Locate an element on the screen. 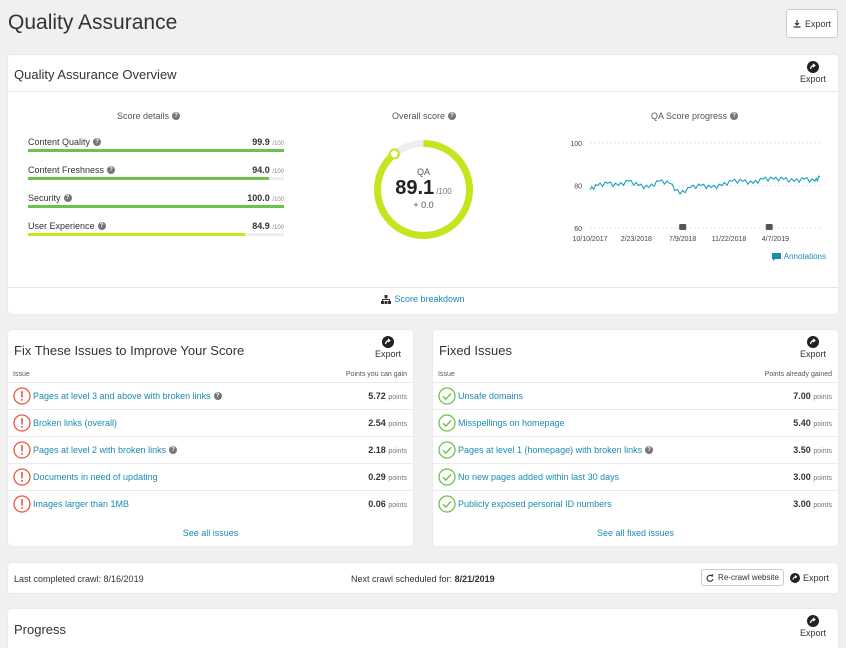  issue-label: Broken links (overall) is located at coordinates (75, 423).